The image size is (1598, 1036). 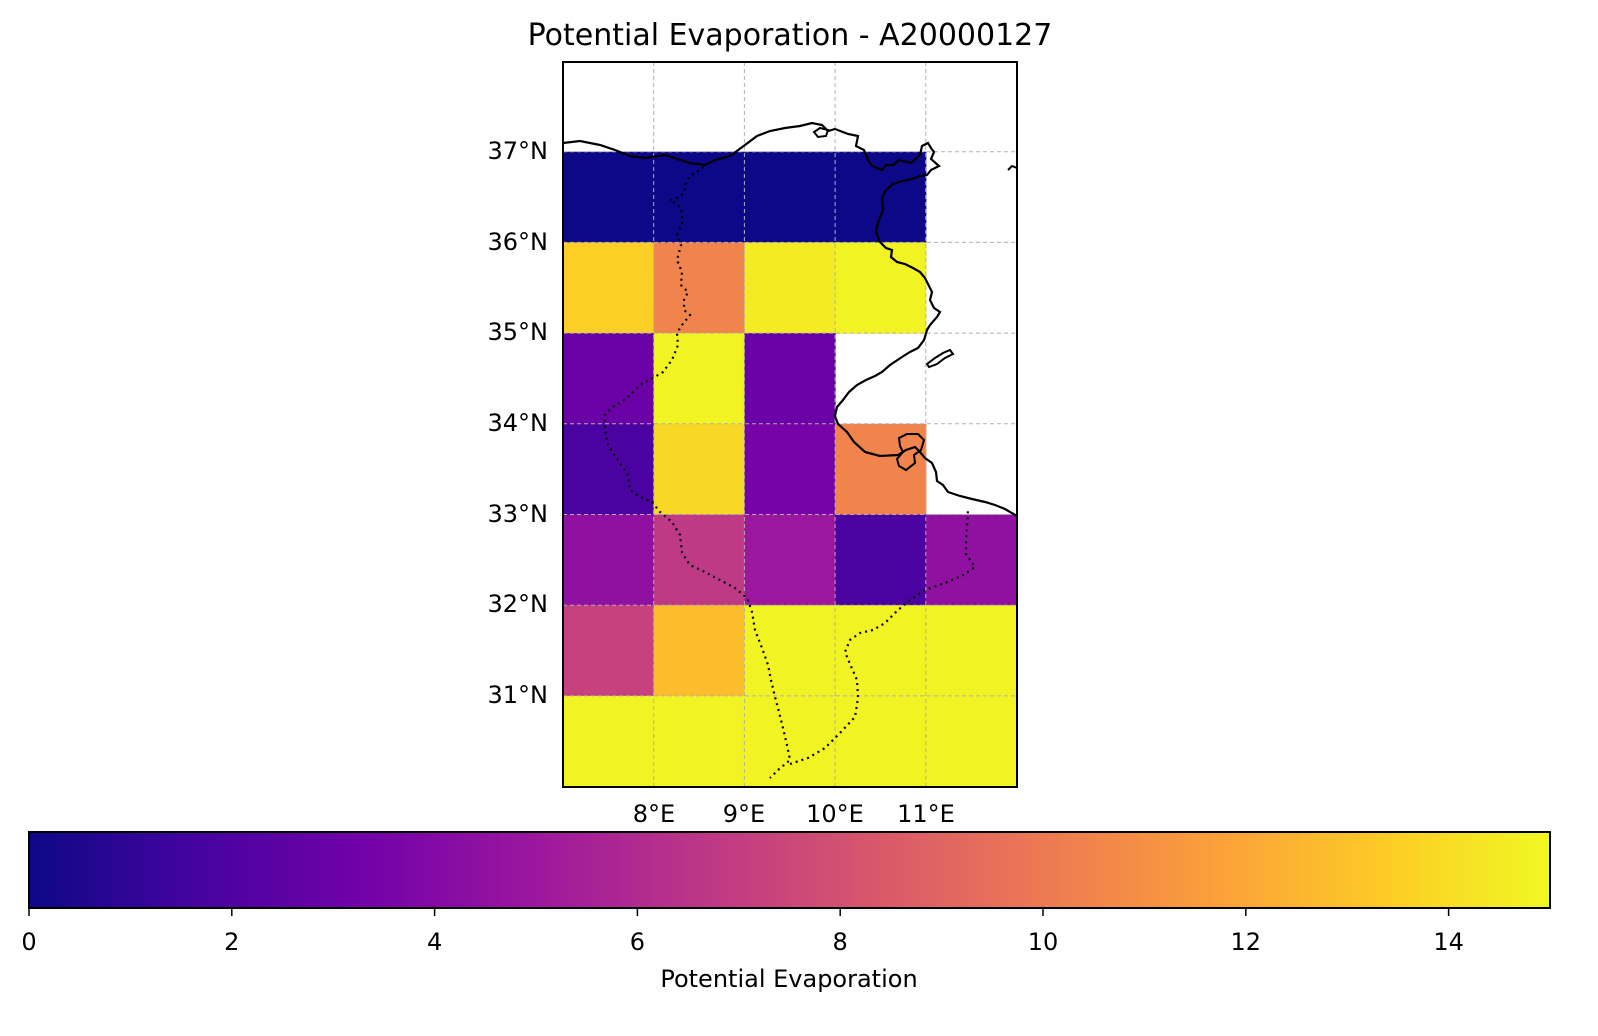 I want to click on lat-tick-label: 37°N, so click(x=518, y=151).